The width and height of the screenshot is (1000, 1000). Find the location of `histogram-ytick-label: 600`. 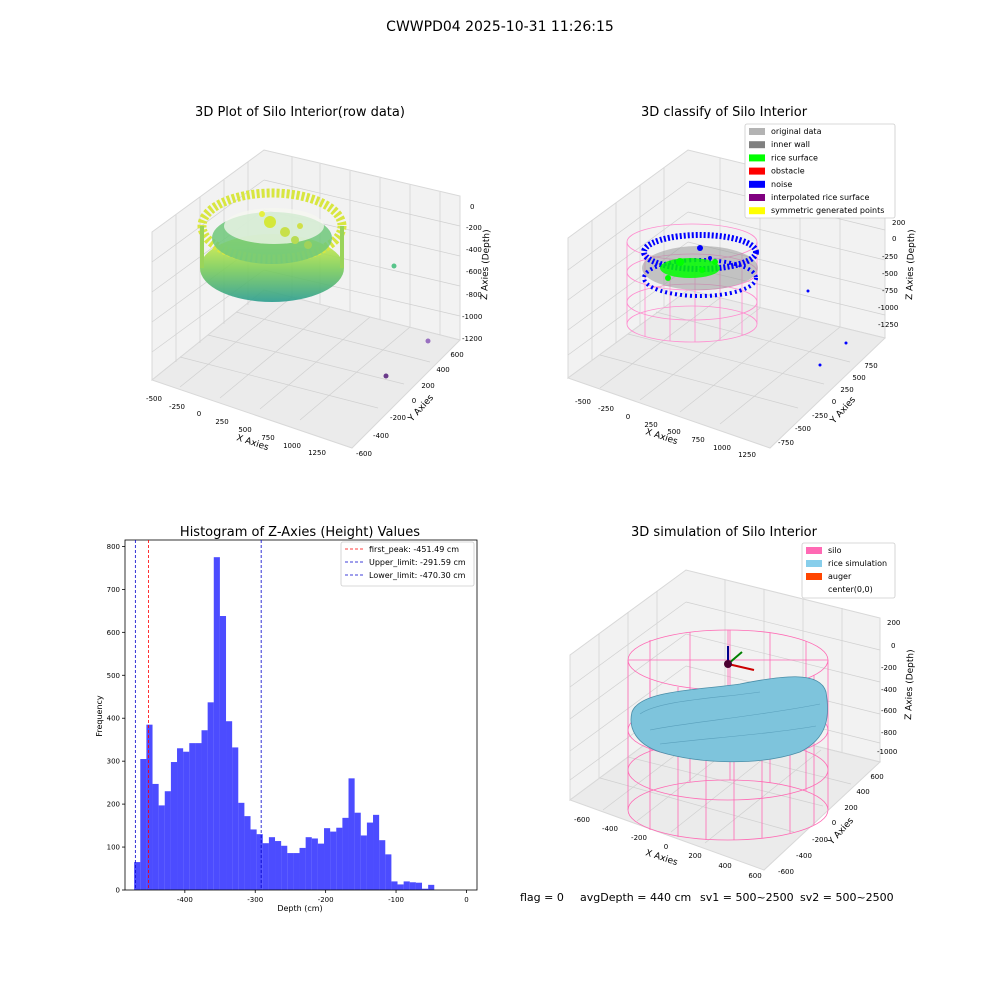

histogram-ytick-label: 600 is located at coordinates (113, 633).